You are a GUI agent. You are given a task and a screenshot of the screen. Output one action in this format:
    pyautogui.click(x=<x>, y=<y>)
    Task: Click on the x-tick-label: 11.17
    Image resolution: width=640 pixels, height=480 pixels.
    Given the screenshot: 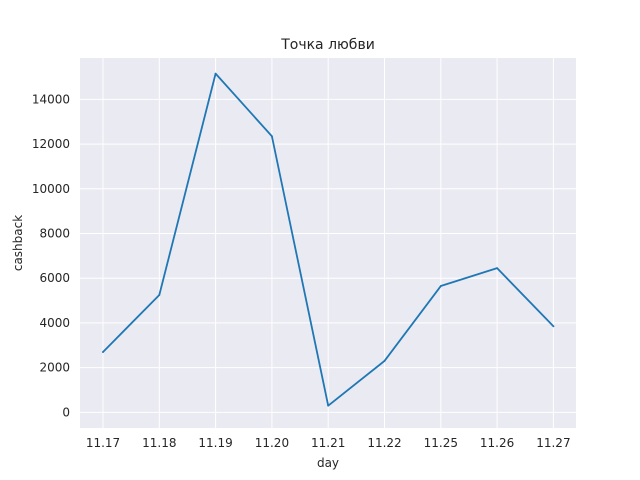 What is the action you would take?
    pyautogui.click(x=103, y=443)
    